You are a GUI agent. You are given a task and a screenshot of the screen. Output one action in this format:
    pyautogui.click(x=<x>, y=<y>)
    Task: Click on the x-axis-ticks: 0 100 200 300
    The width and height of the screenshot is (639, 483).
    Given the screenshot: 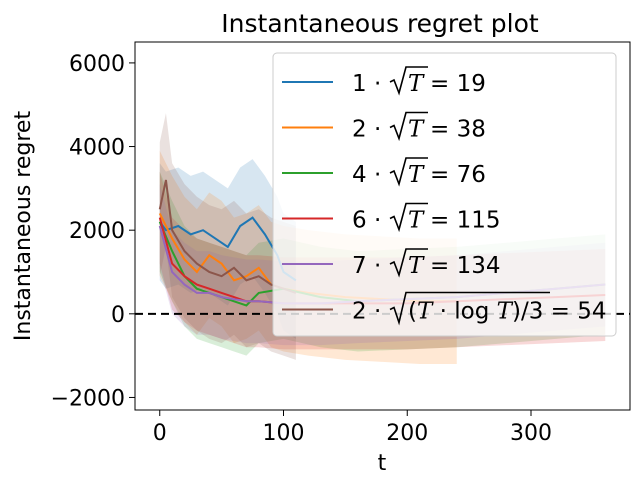 What is the action you would take?
    pyautogui.click(x=352, y=428)
    